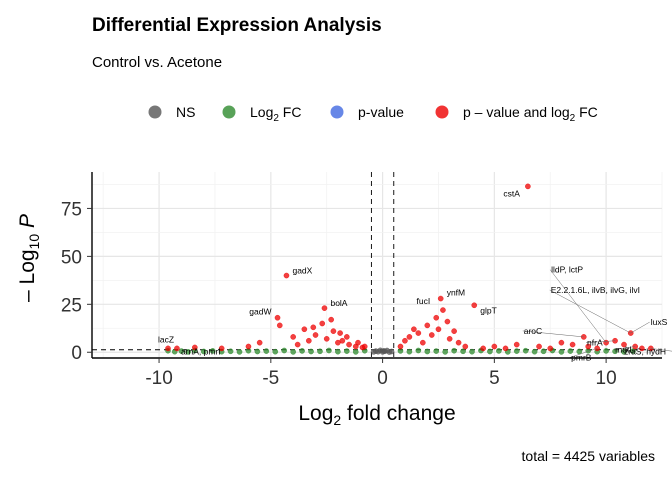  I want to click on legend-swatch-both, so click(442, 112).